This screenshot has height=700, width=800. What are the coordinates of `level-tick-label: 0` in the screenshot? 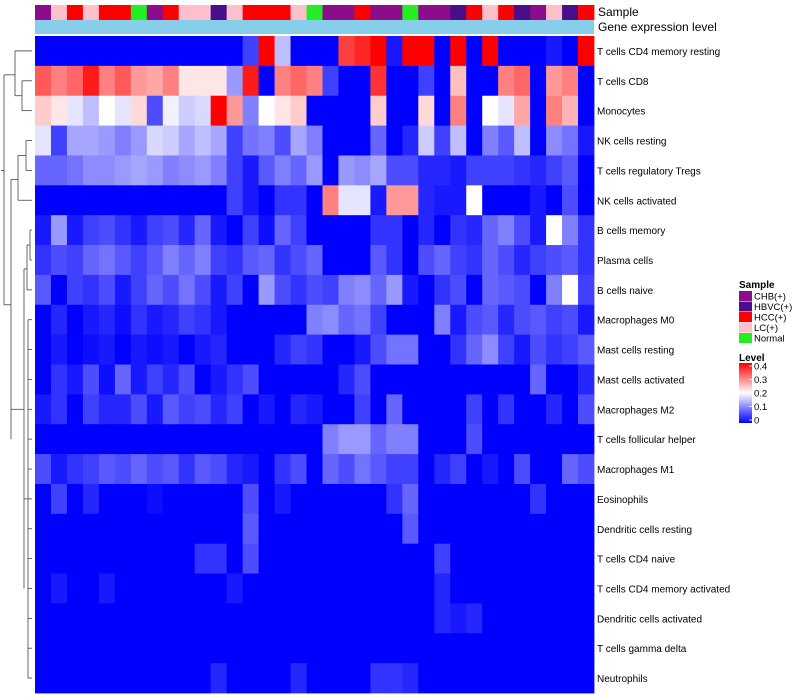 It's located at (756, 421).